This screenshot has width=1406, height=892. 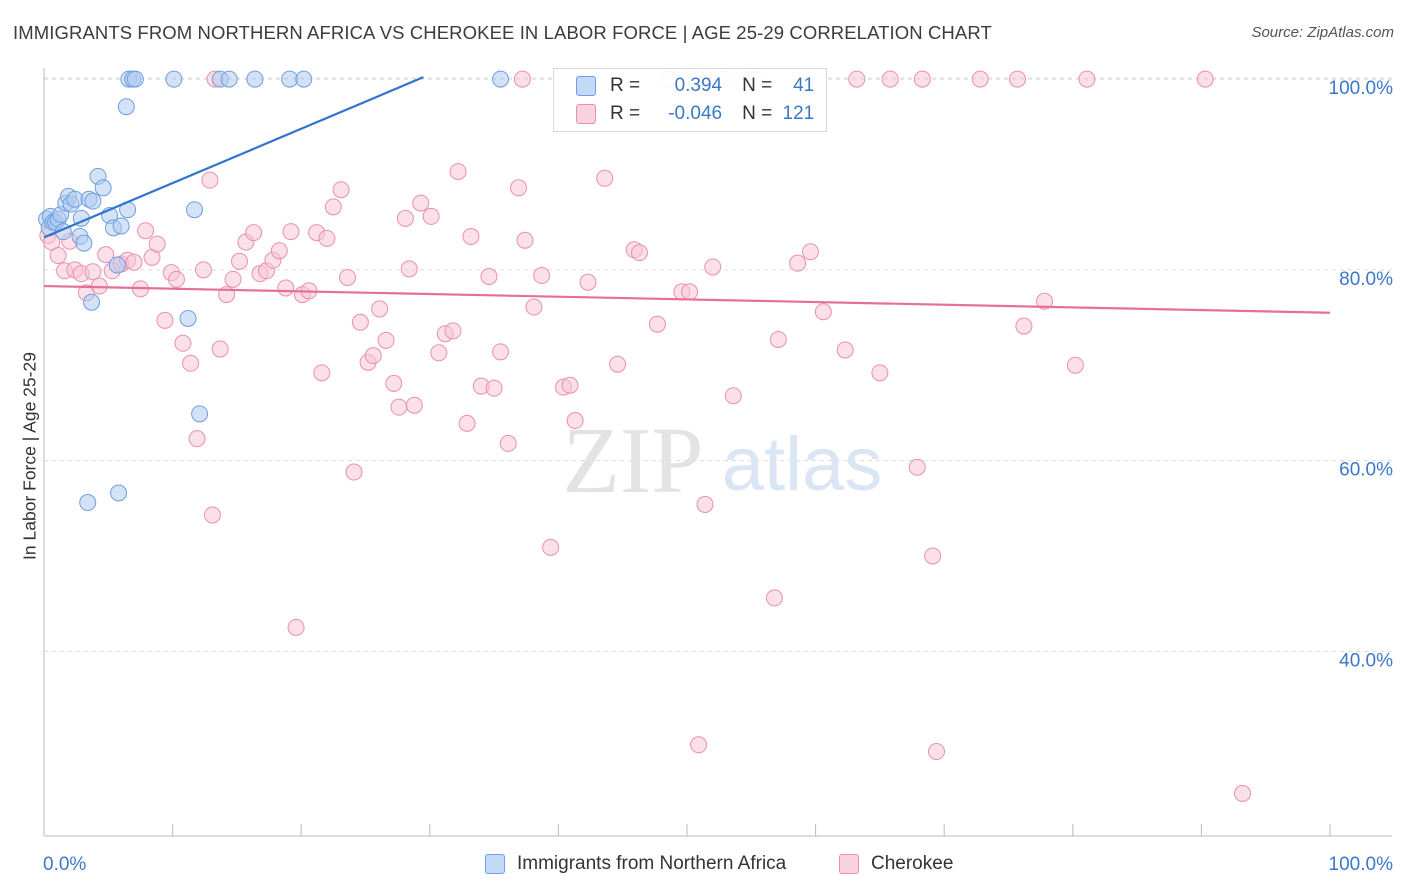 I want to click on legend-r-value: 0.394, so click(x=698, y=85).